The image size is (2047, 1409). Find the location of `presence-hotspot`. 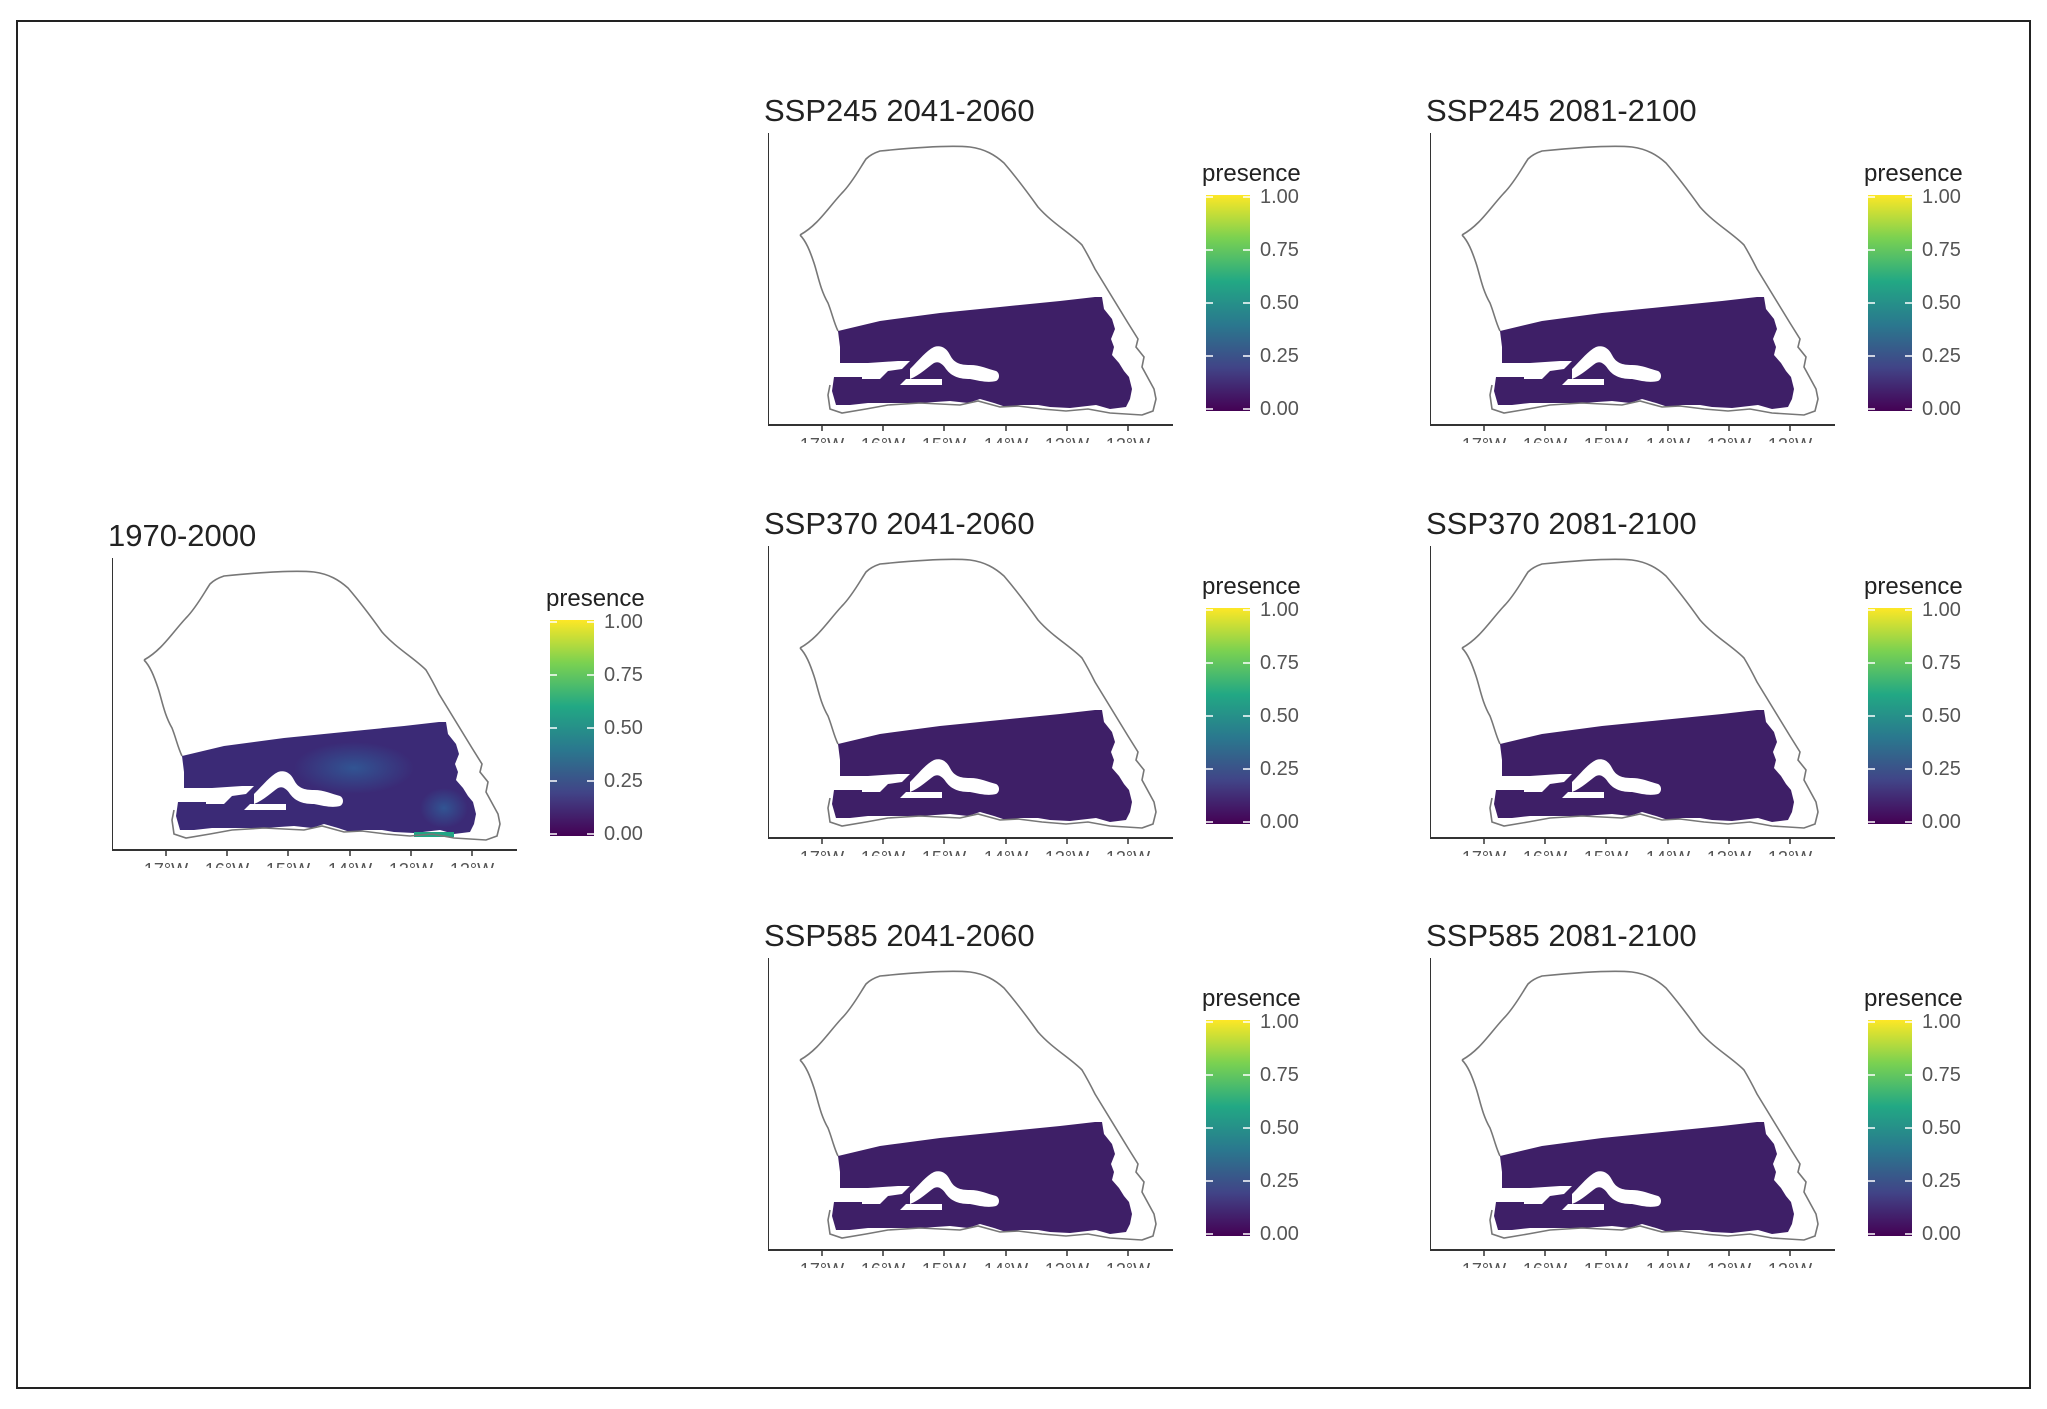

presence-hotspot is located at coordinates (354, 768).